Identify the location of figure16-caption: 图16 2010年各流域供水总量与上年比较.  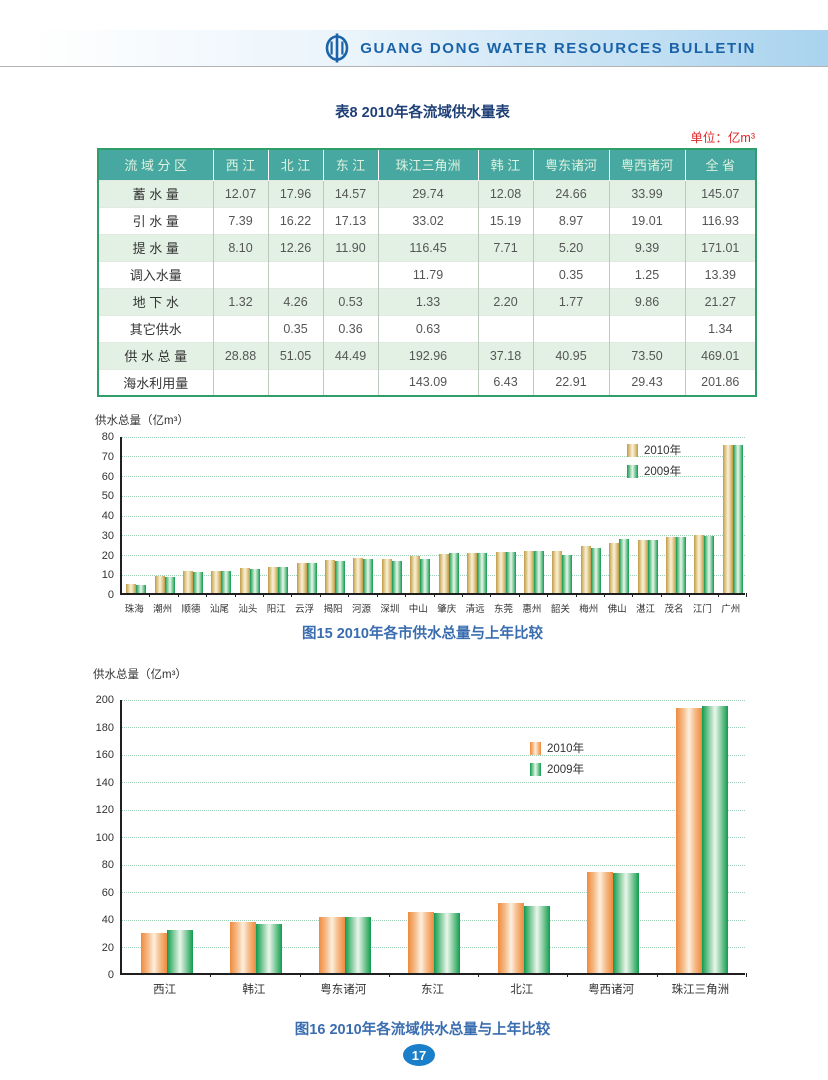
(422, 1030).